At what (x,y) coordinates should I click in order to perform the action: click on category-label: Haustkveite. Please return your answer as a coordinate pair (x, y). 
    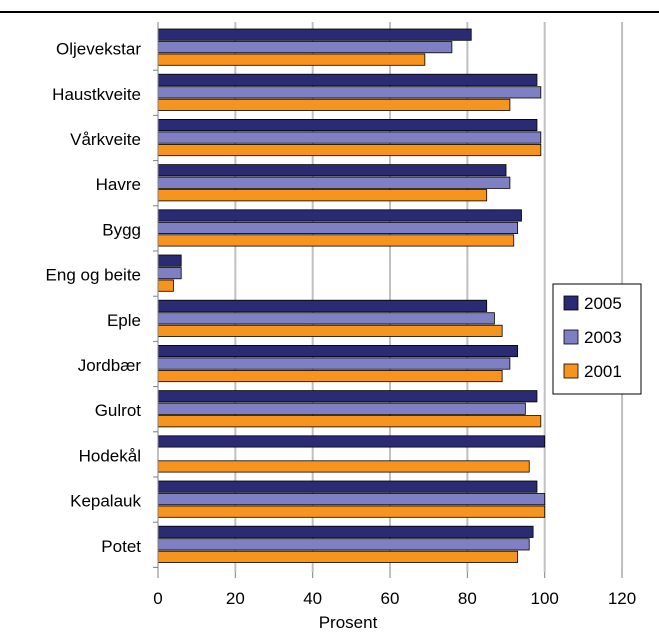
    Looking at the image, I should click on (96, 94).